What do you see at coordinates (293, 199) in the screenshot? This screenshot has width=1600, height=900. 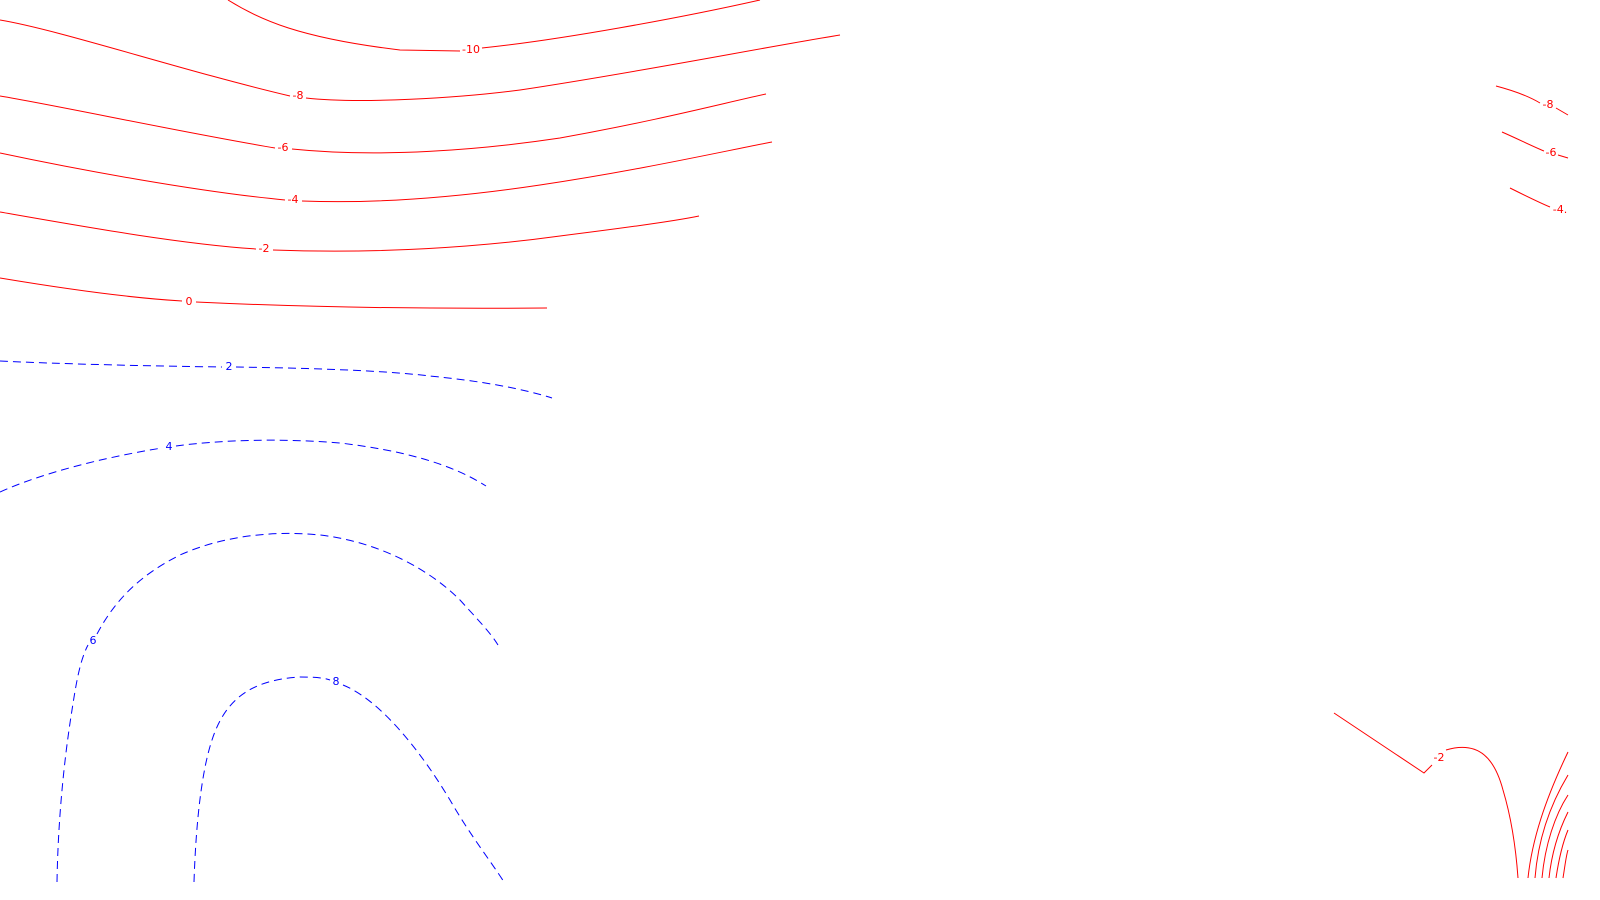 I see `contour-label-minus-4: -4` at bounding box center [293, 199].